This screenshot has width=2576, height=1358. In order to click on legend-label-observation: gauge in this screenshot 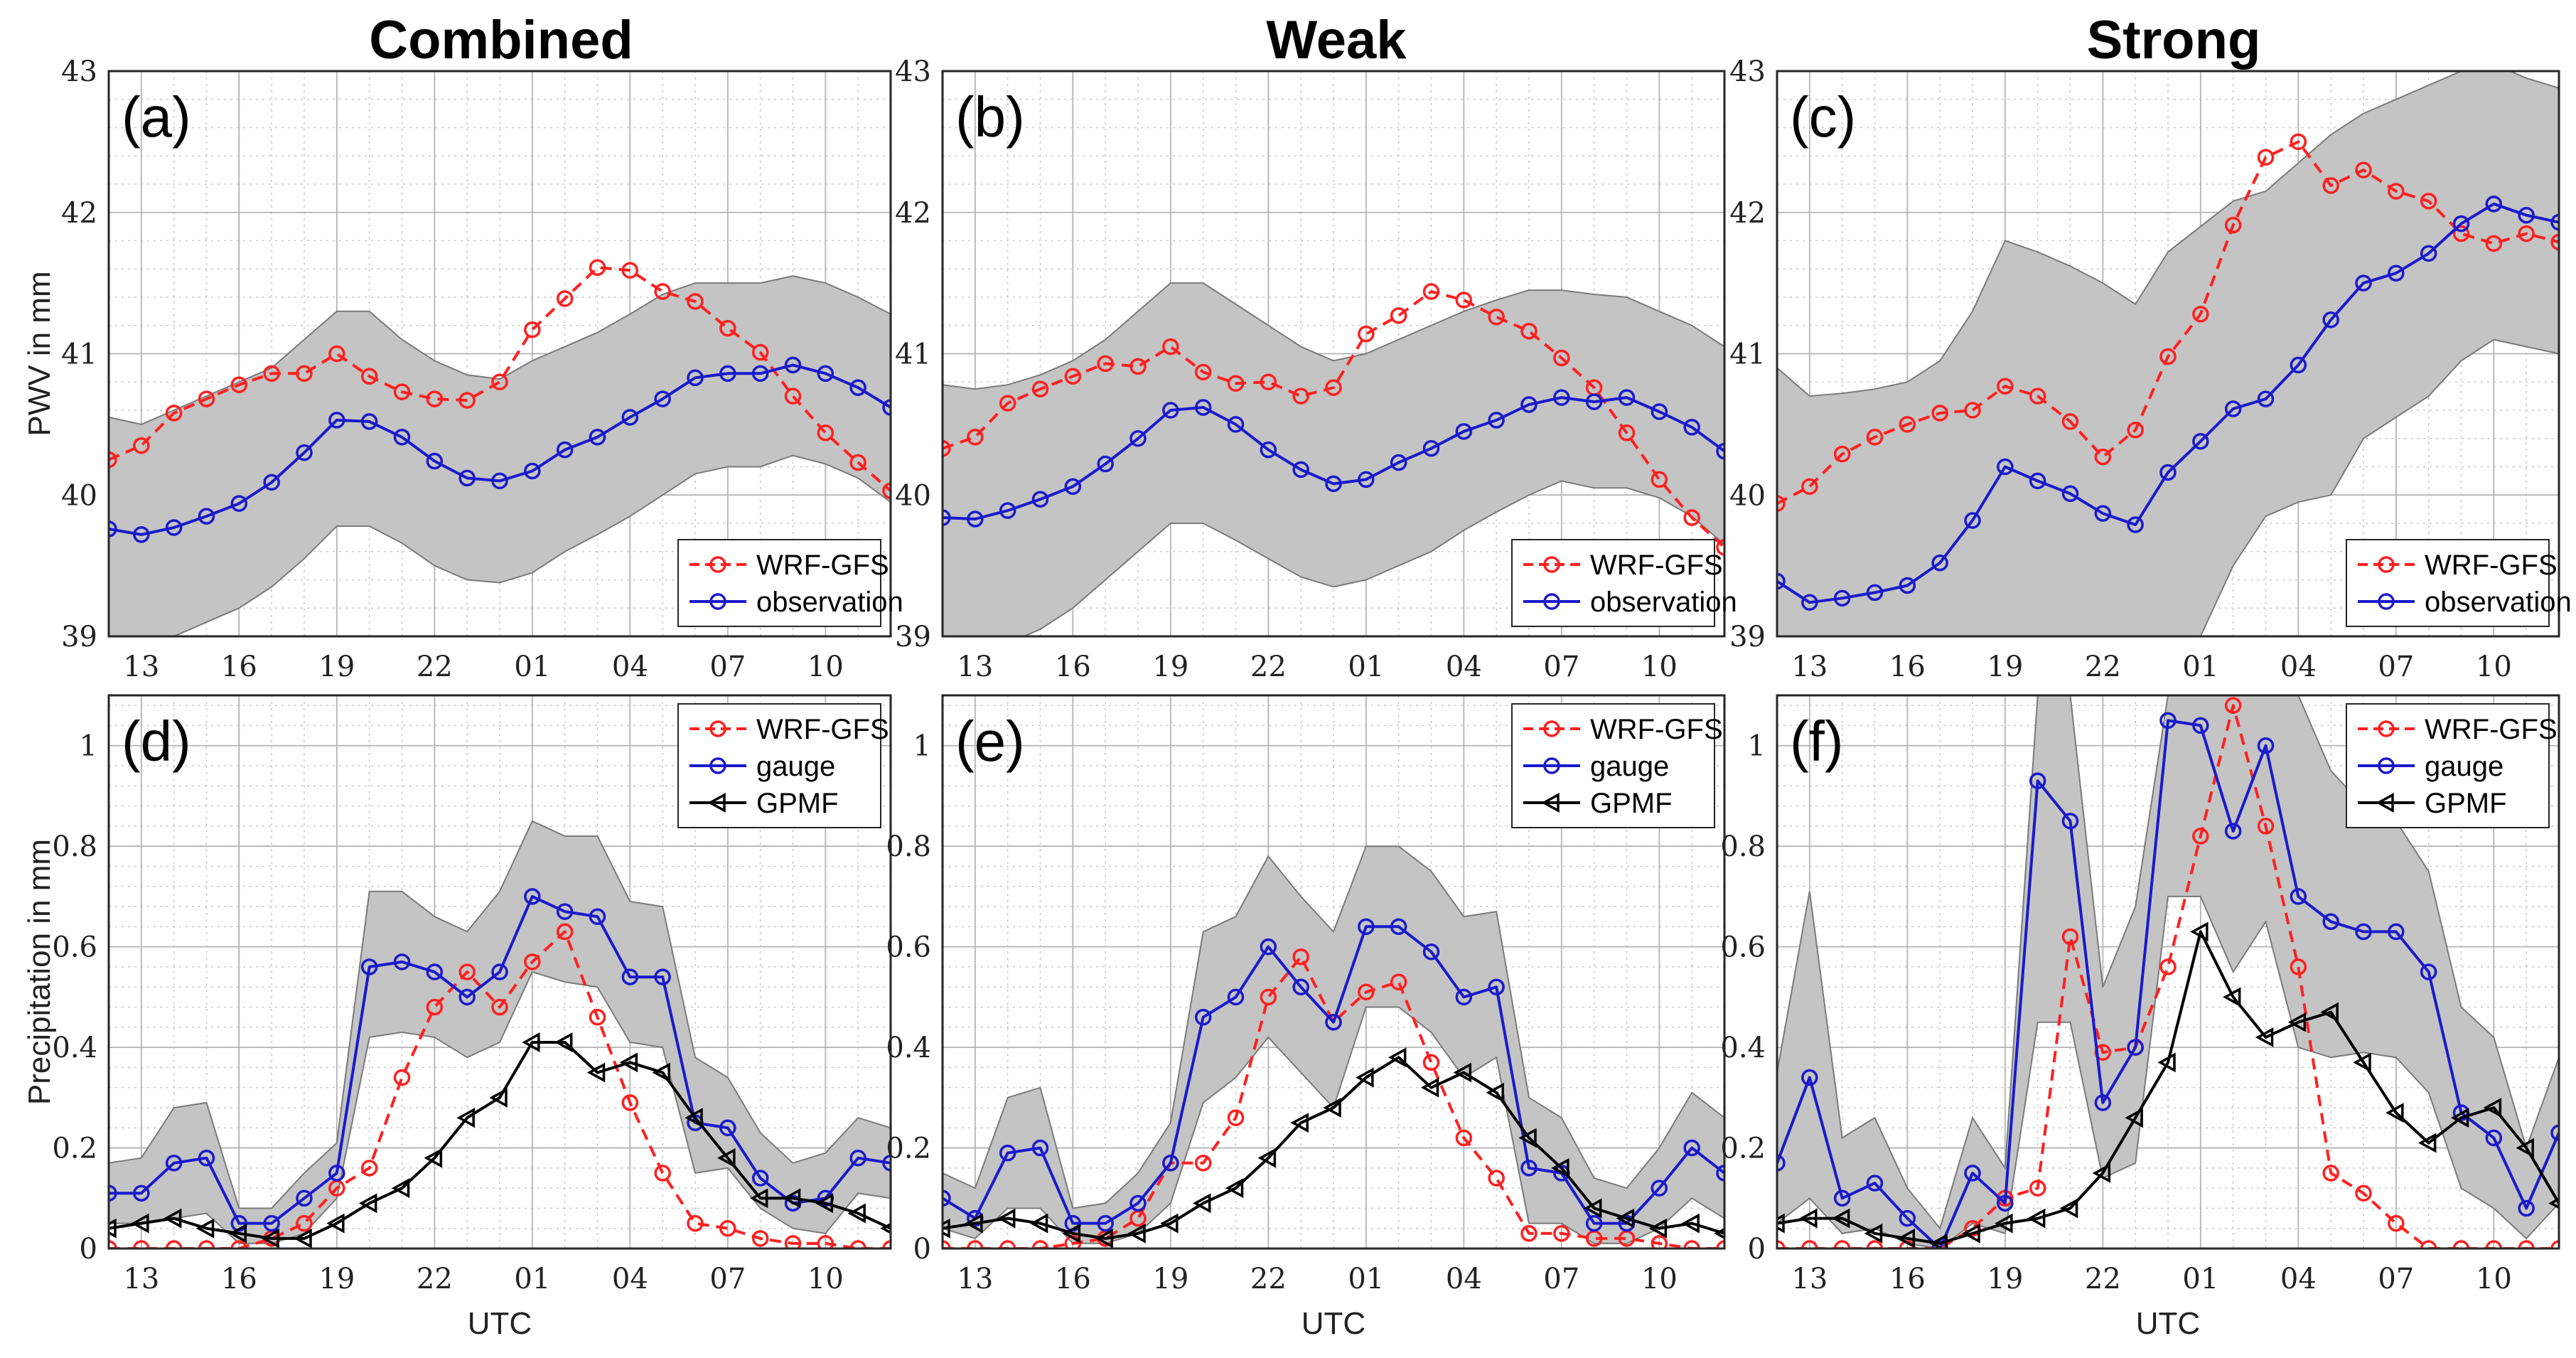, I will do `click(795, 767)`.